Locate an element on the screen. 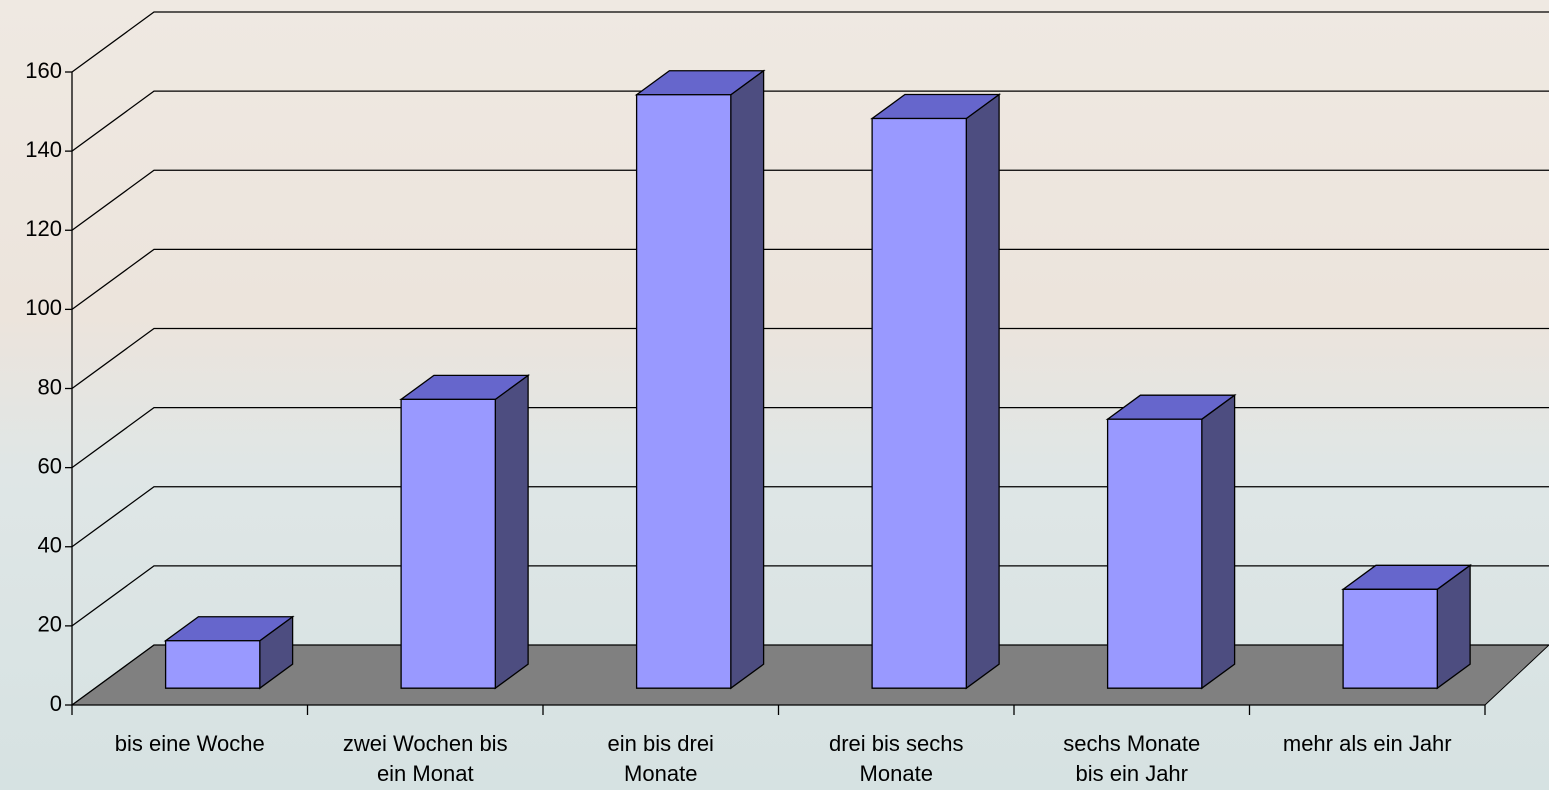 The image size is (1549, 790). y-tick-label: 20 is located at coordinates (50, 624).